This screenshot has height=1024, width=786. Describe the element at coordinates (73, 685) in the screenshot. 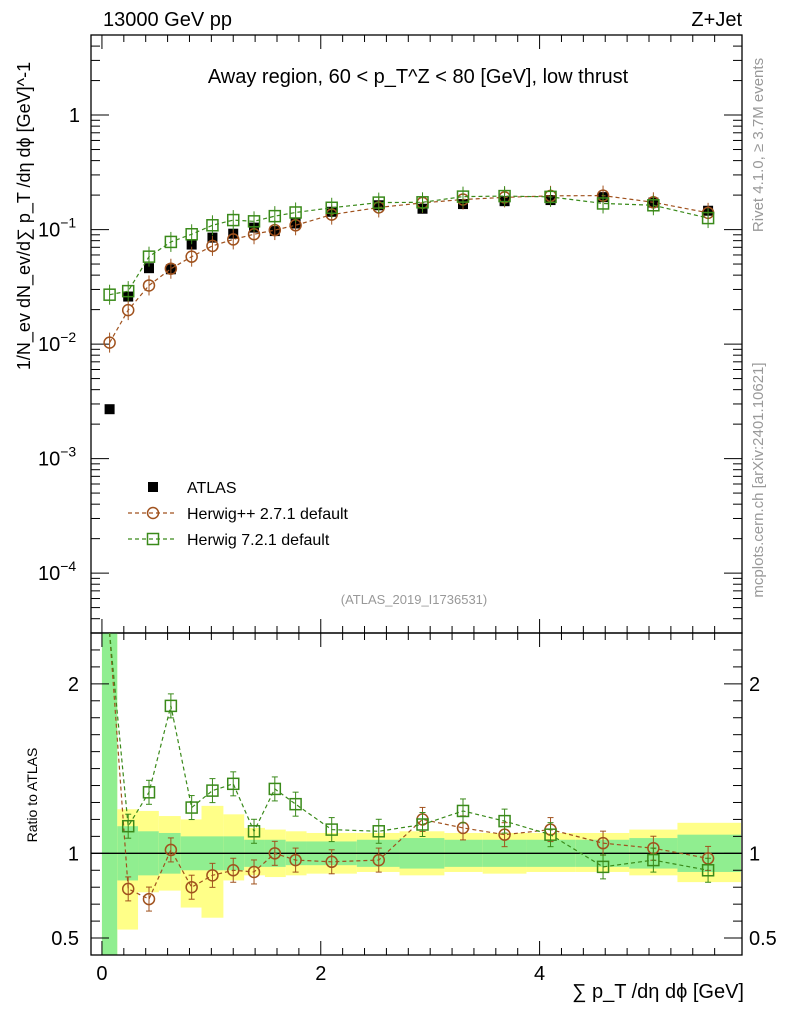

I see `ratio-y-tick-label: 2` at that location.